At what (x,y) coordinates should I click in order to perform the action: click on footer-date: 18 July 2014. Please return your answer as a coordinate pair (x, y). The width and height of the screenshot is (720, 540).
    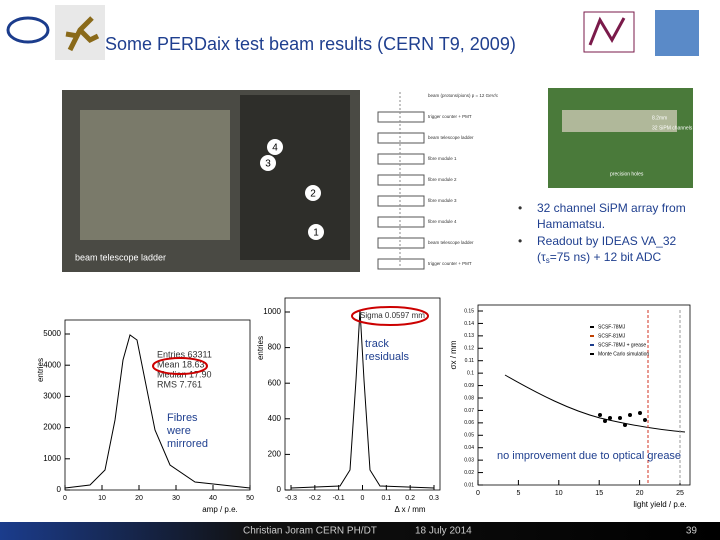
    Looking at the image, I should click on (443, 531).